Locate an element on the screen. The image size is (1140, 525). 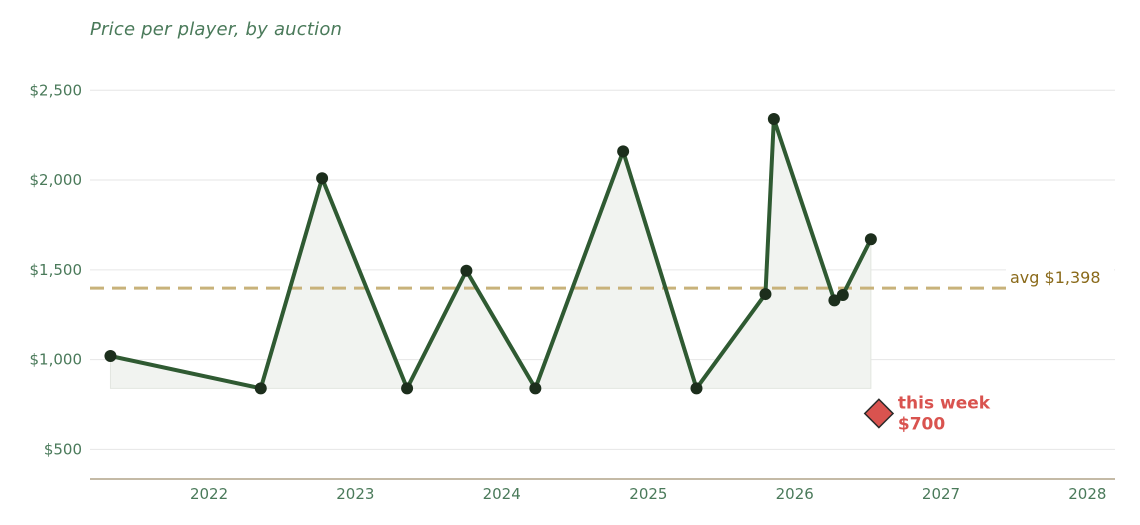
highlight-marker is located at coordinates (879, 413).